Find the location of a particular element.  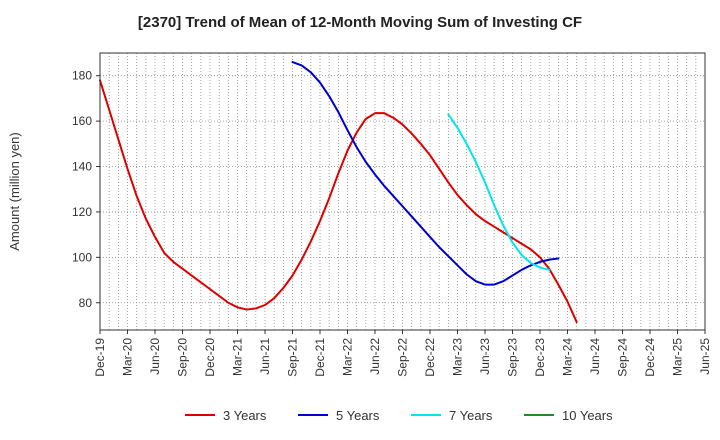

x-tick-label: Jun-25 is located at coordinates (705, 356).